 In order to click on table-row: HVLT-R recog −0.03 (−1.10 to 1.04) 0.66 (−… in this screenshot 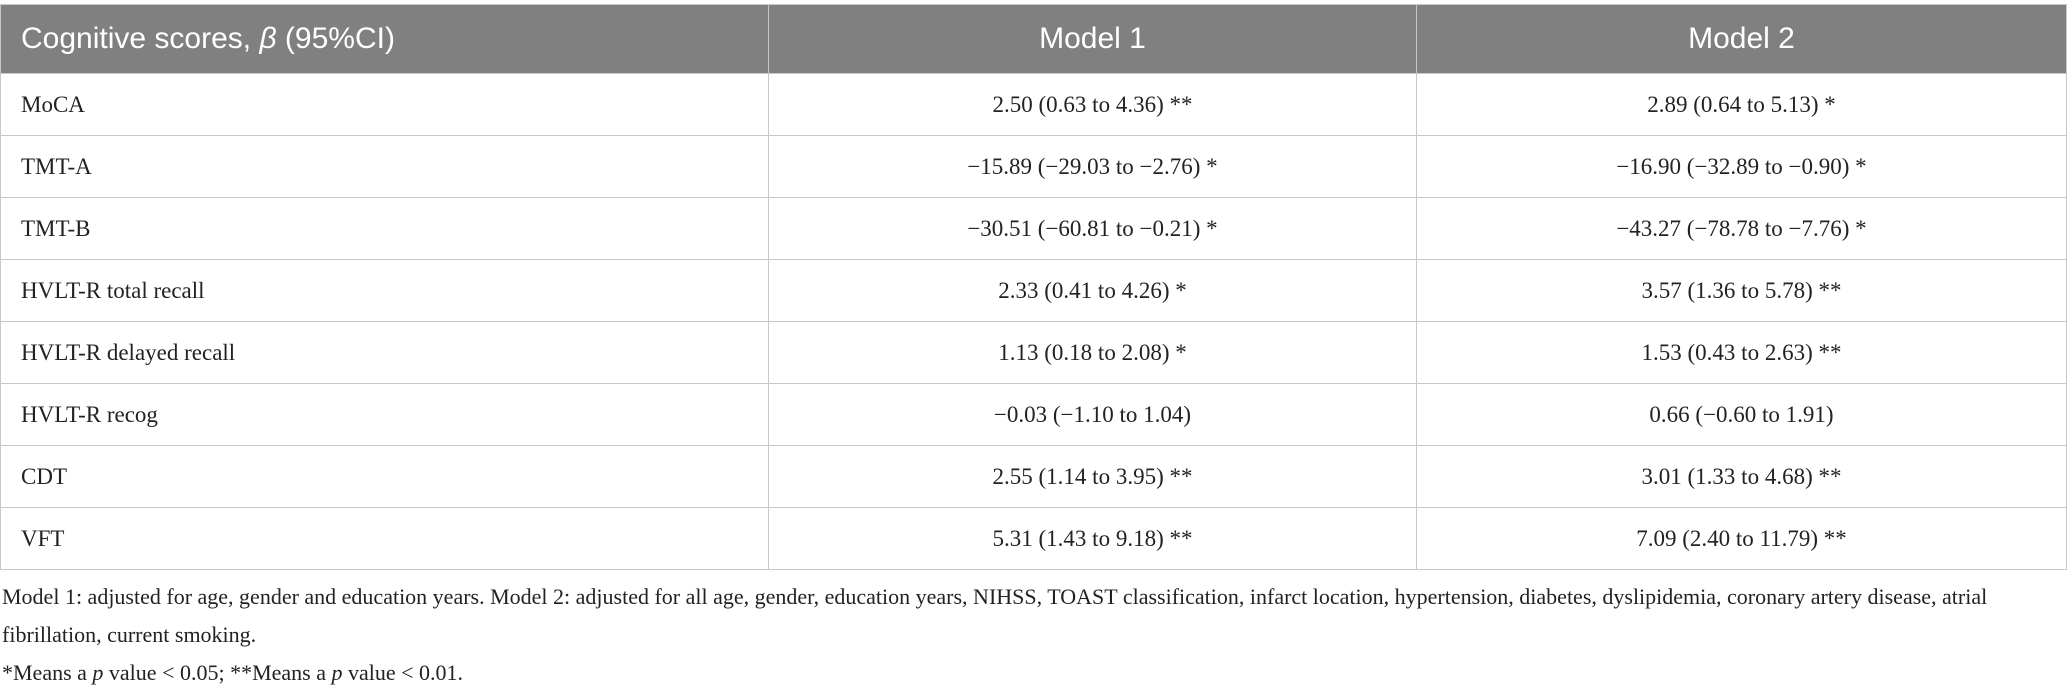, I will do `click(1033, 414)`.